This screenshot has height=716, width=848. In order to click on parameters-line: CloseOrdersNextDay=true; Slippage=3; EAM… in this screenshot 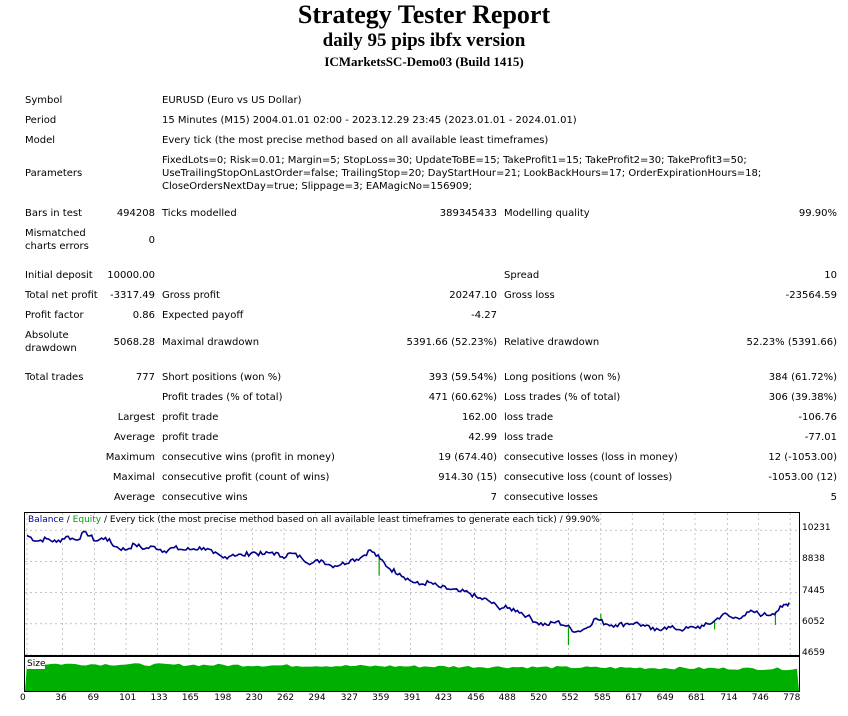, I will do `click(317, 186)`.